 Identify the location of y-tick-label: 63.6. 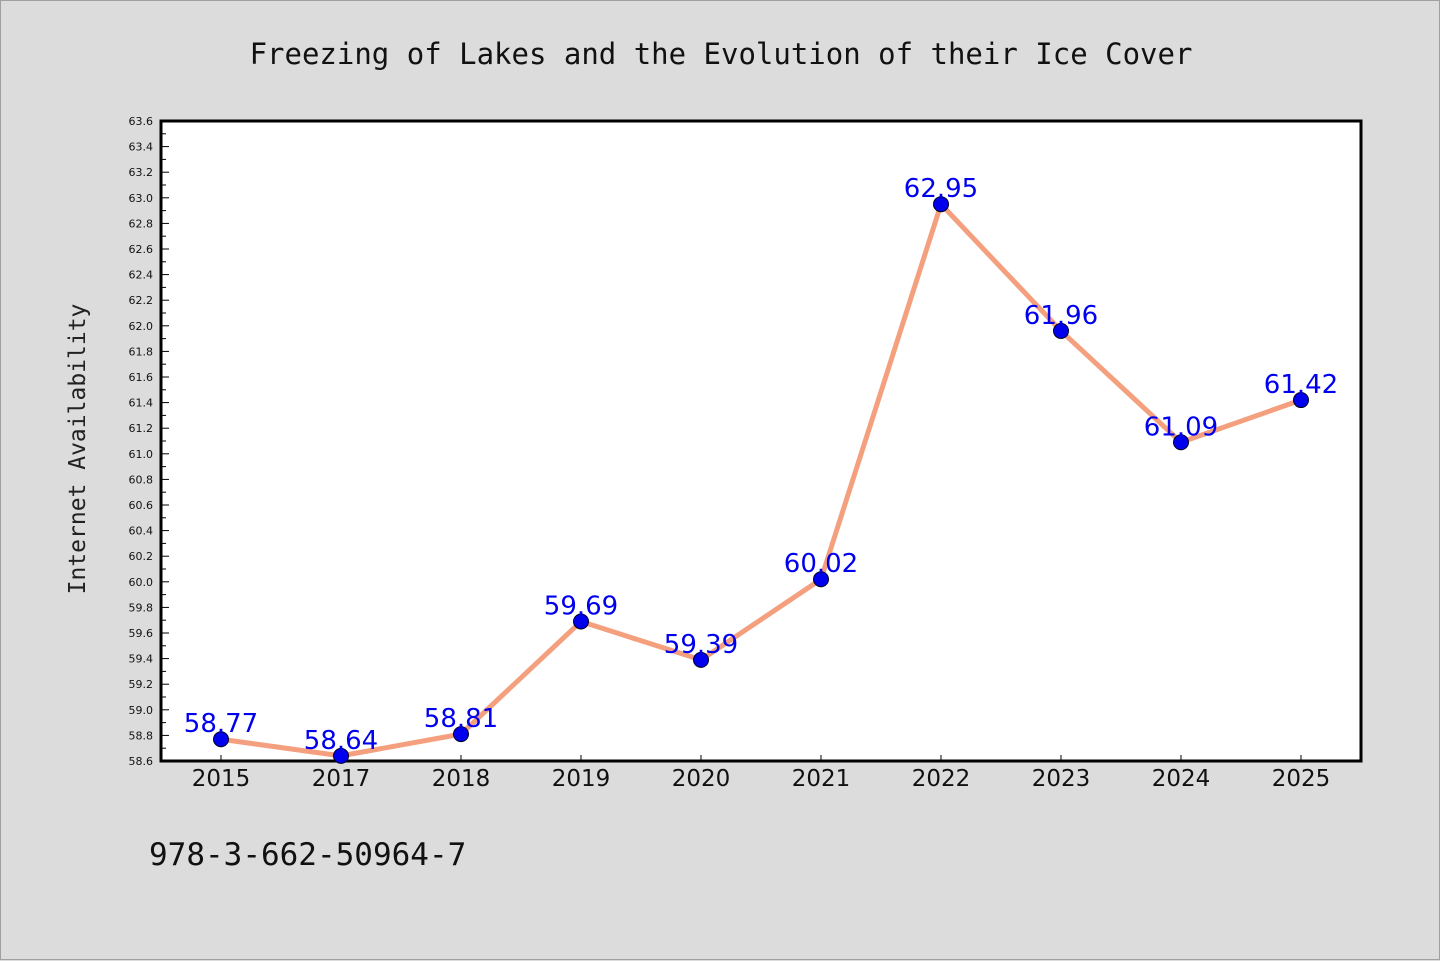
(141, 121).